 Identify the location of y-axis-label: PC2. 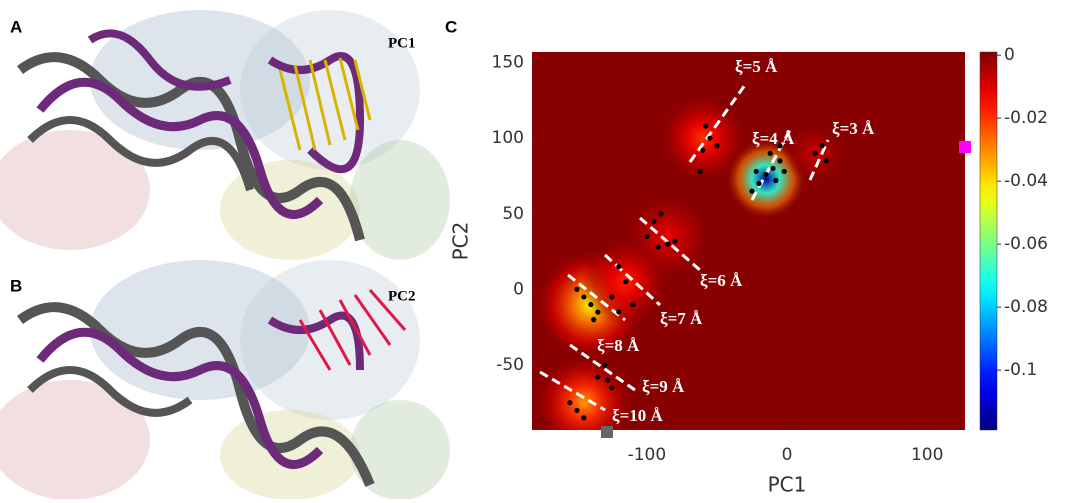
(461, 241).